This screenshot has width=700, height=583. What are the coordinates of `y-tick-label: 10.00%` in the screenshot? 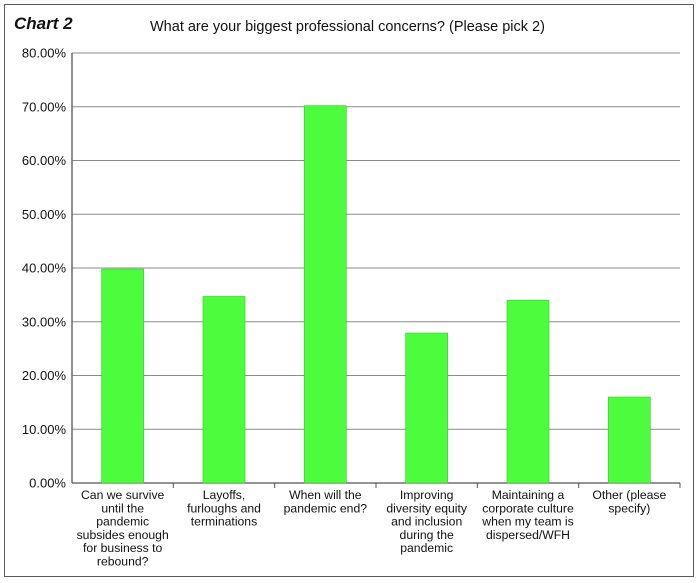 It's located at (44, 429).